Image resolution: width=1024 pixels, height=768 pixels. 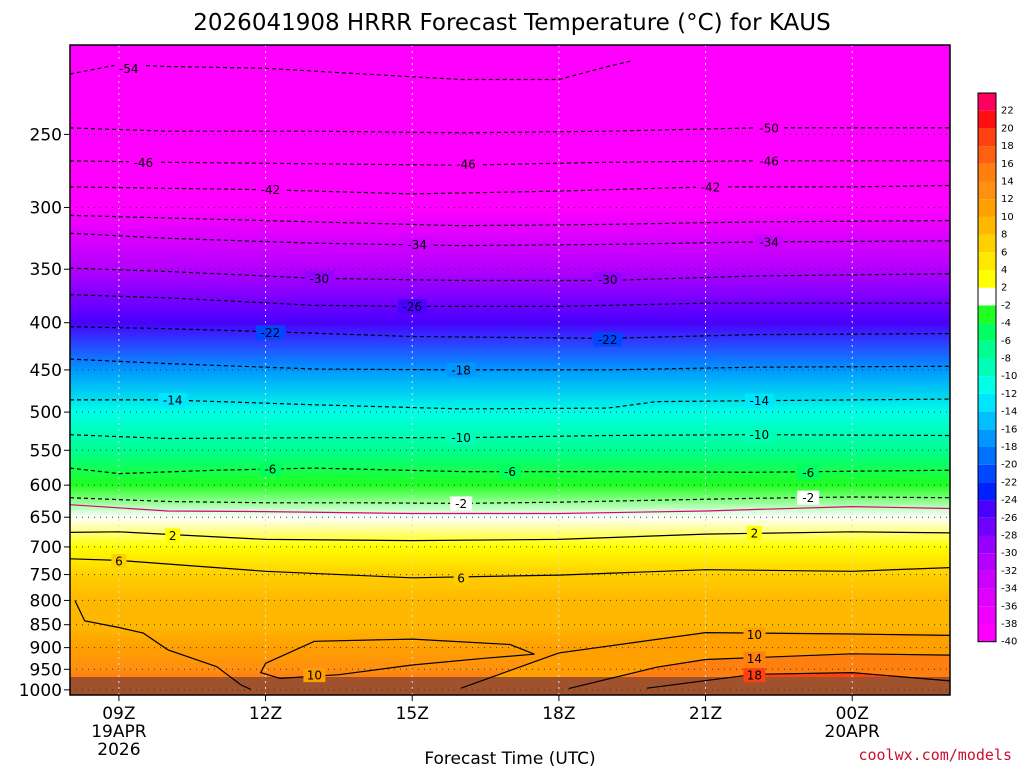 I want to click on colorbar-tick-label: 22, so click(x=1007, y=111).